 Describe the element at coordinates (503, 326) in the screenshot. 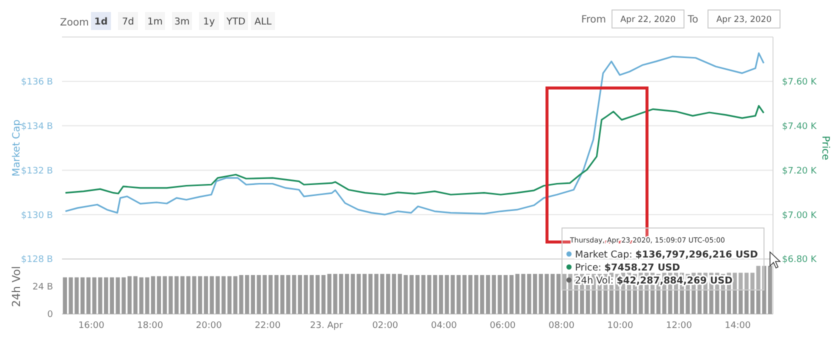

I see `x-tick-label: 06:00` at that location.